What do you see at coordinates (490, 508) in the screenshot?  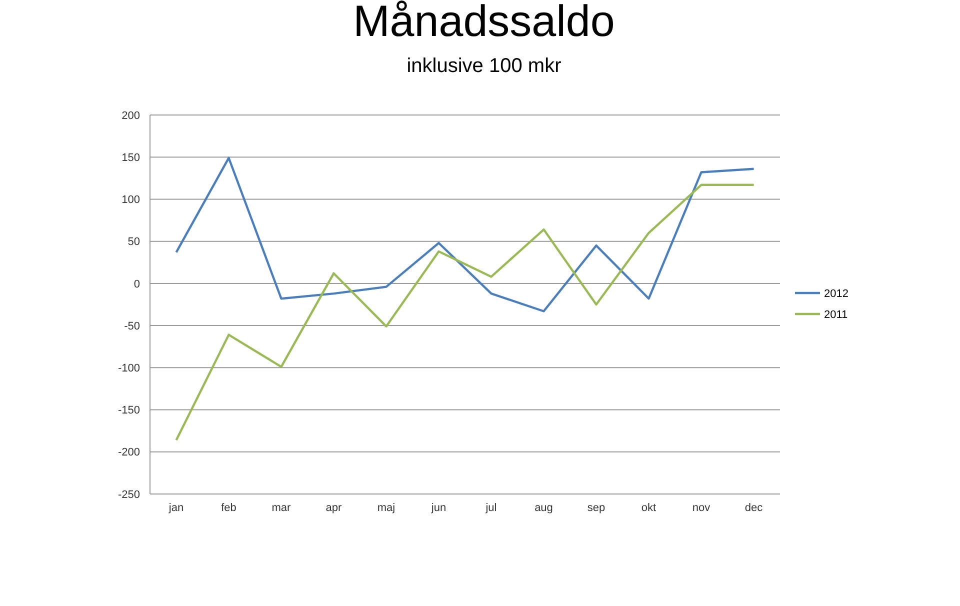 I see `x-tick-label: jul` at bounding box center [490, 508].